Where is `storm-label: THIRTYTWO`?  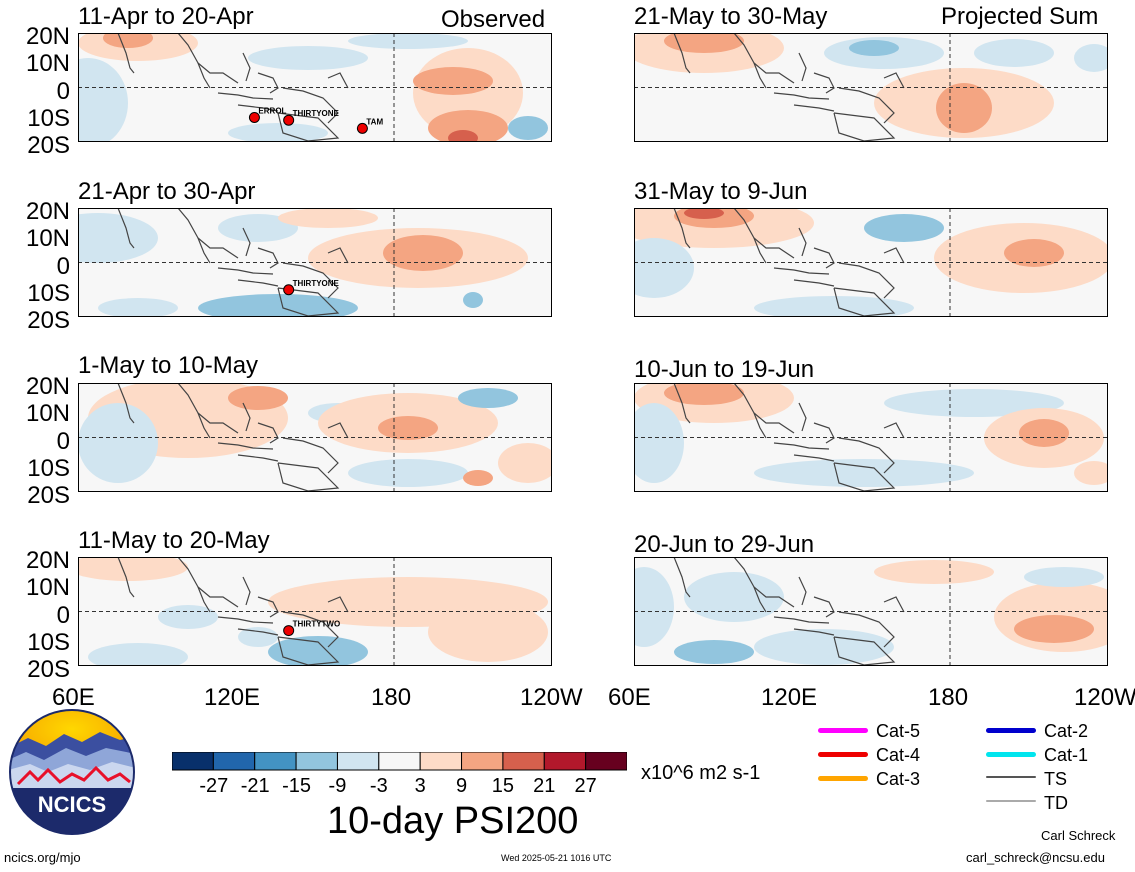
storm-label: THIRTYTWO is located at coordinates (317, 624).